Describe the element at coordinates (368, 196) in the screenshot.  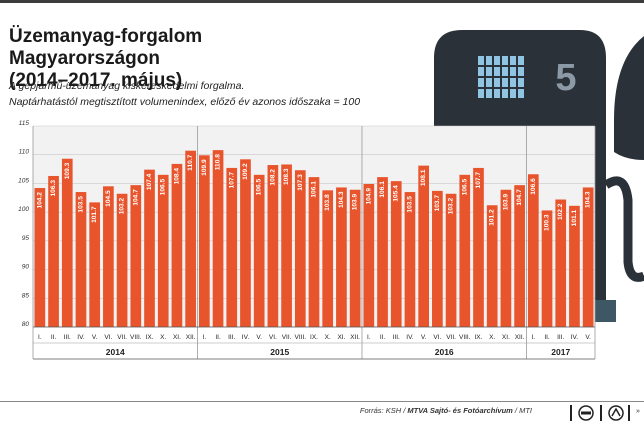
I see `bar-value-label: 104.9` at that location.